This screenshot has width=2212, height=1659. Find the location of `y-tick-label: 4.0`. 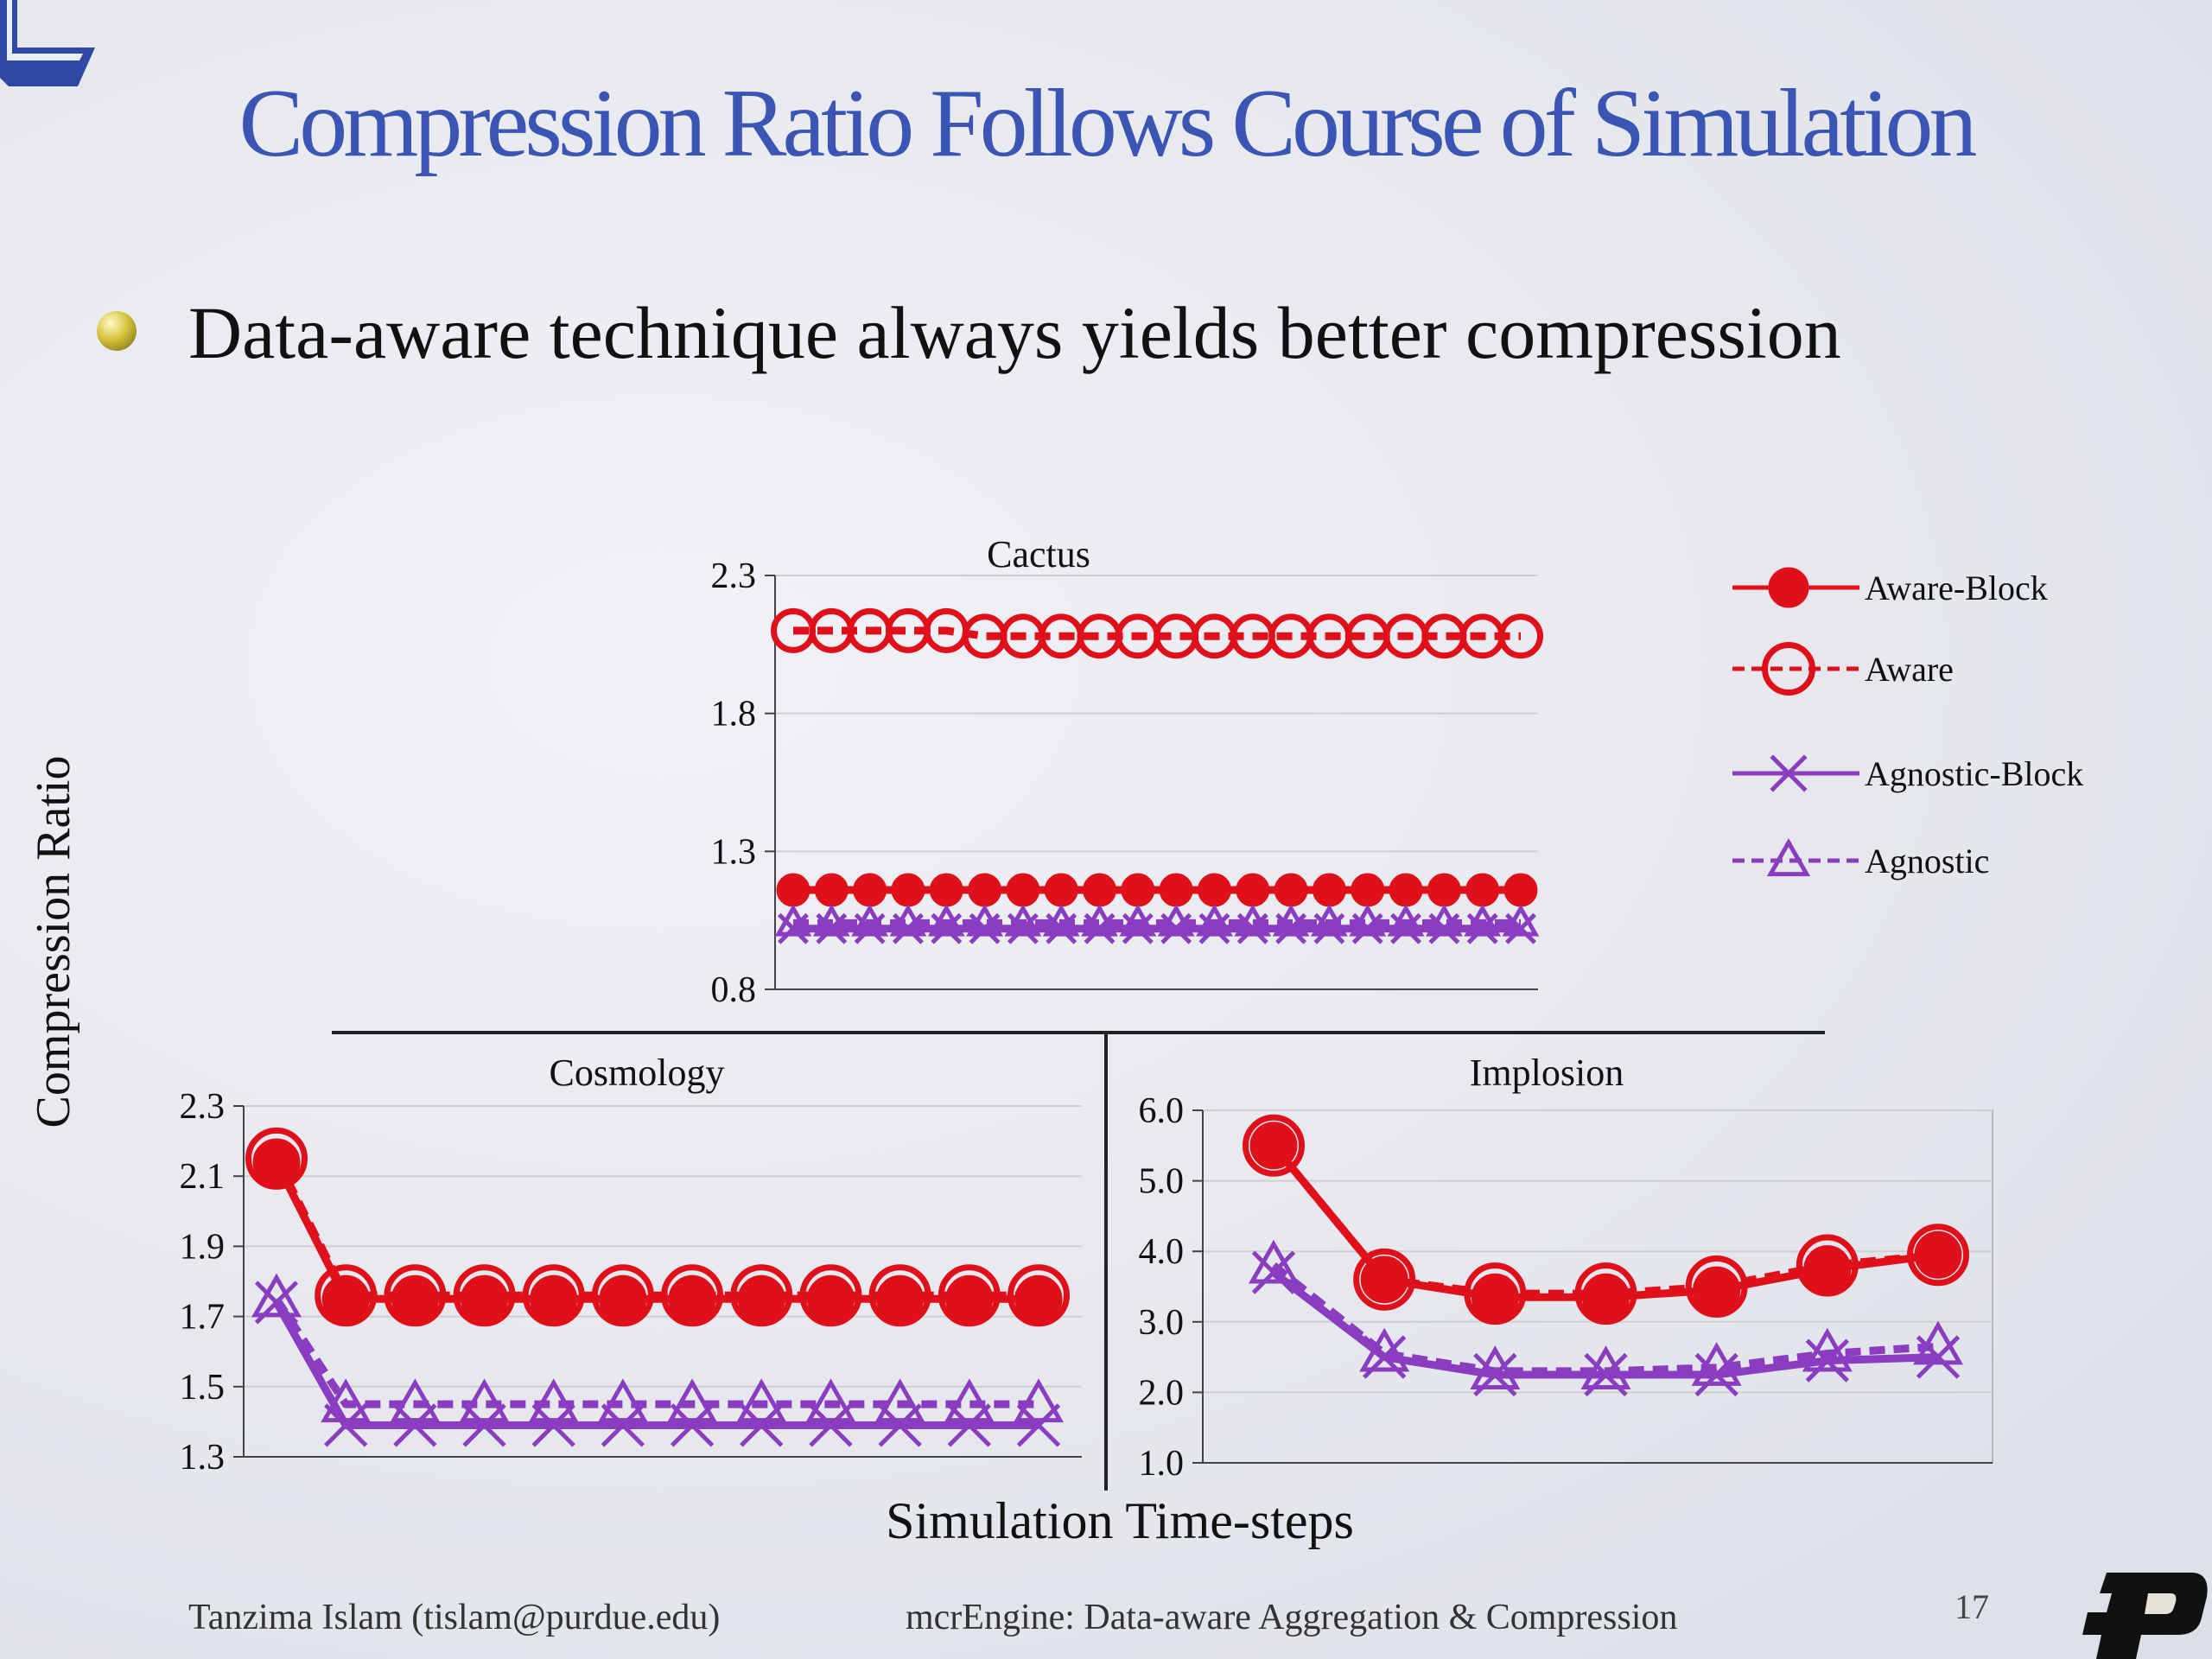

y-tick-label: 4.0 is located at coordinates (1162, 1252).